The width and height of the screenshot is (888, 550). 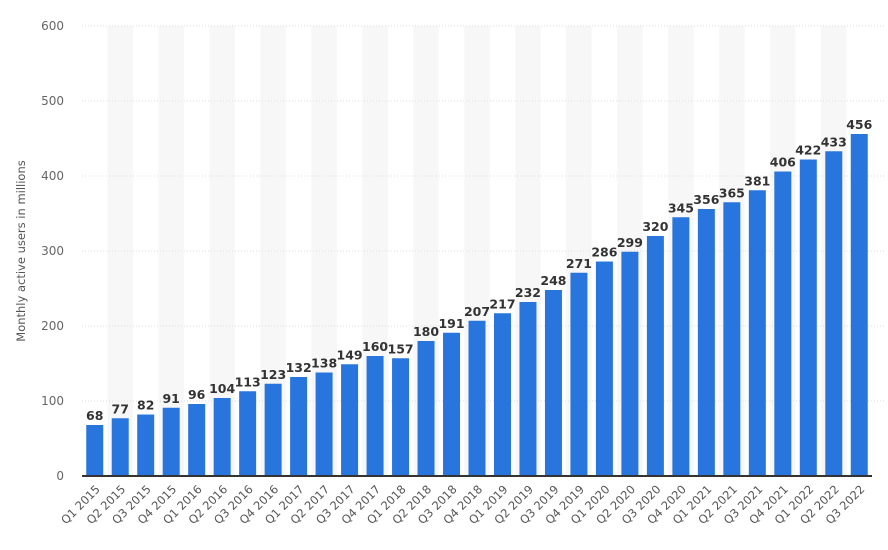 I want to click on data-label: 248, so click(x=553, y=280).